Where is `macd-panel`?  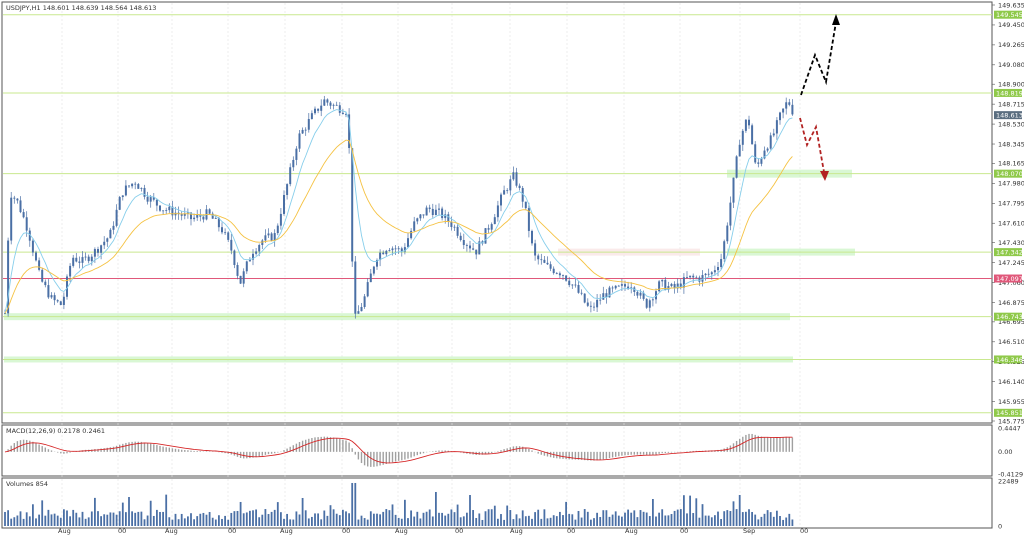
macd-panel is located at coordinates (497, 450).